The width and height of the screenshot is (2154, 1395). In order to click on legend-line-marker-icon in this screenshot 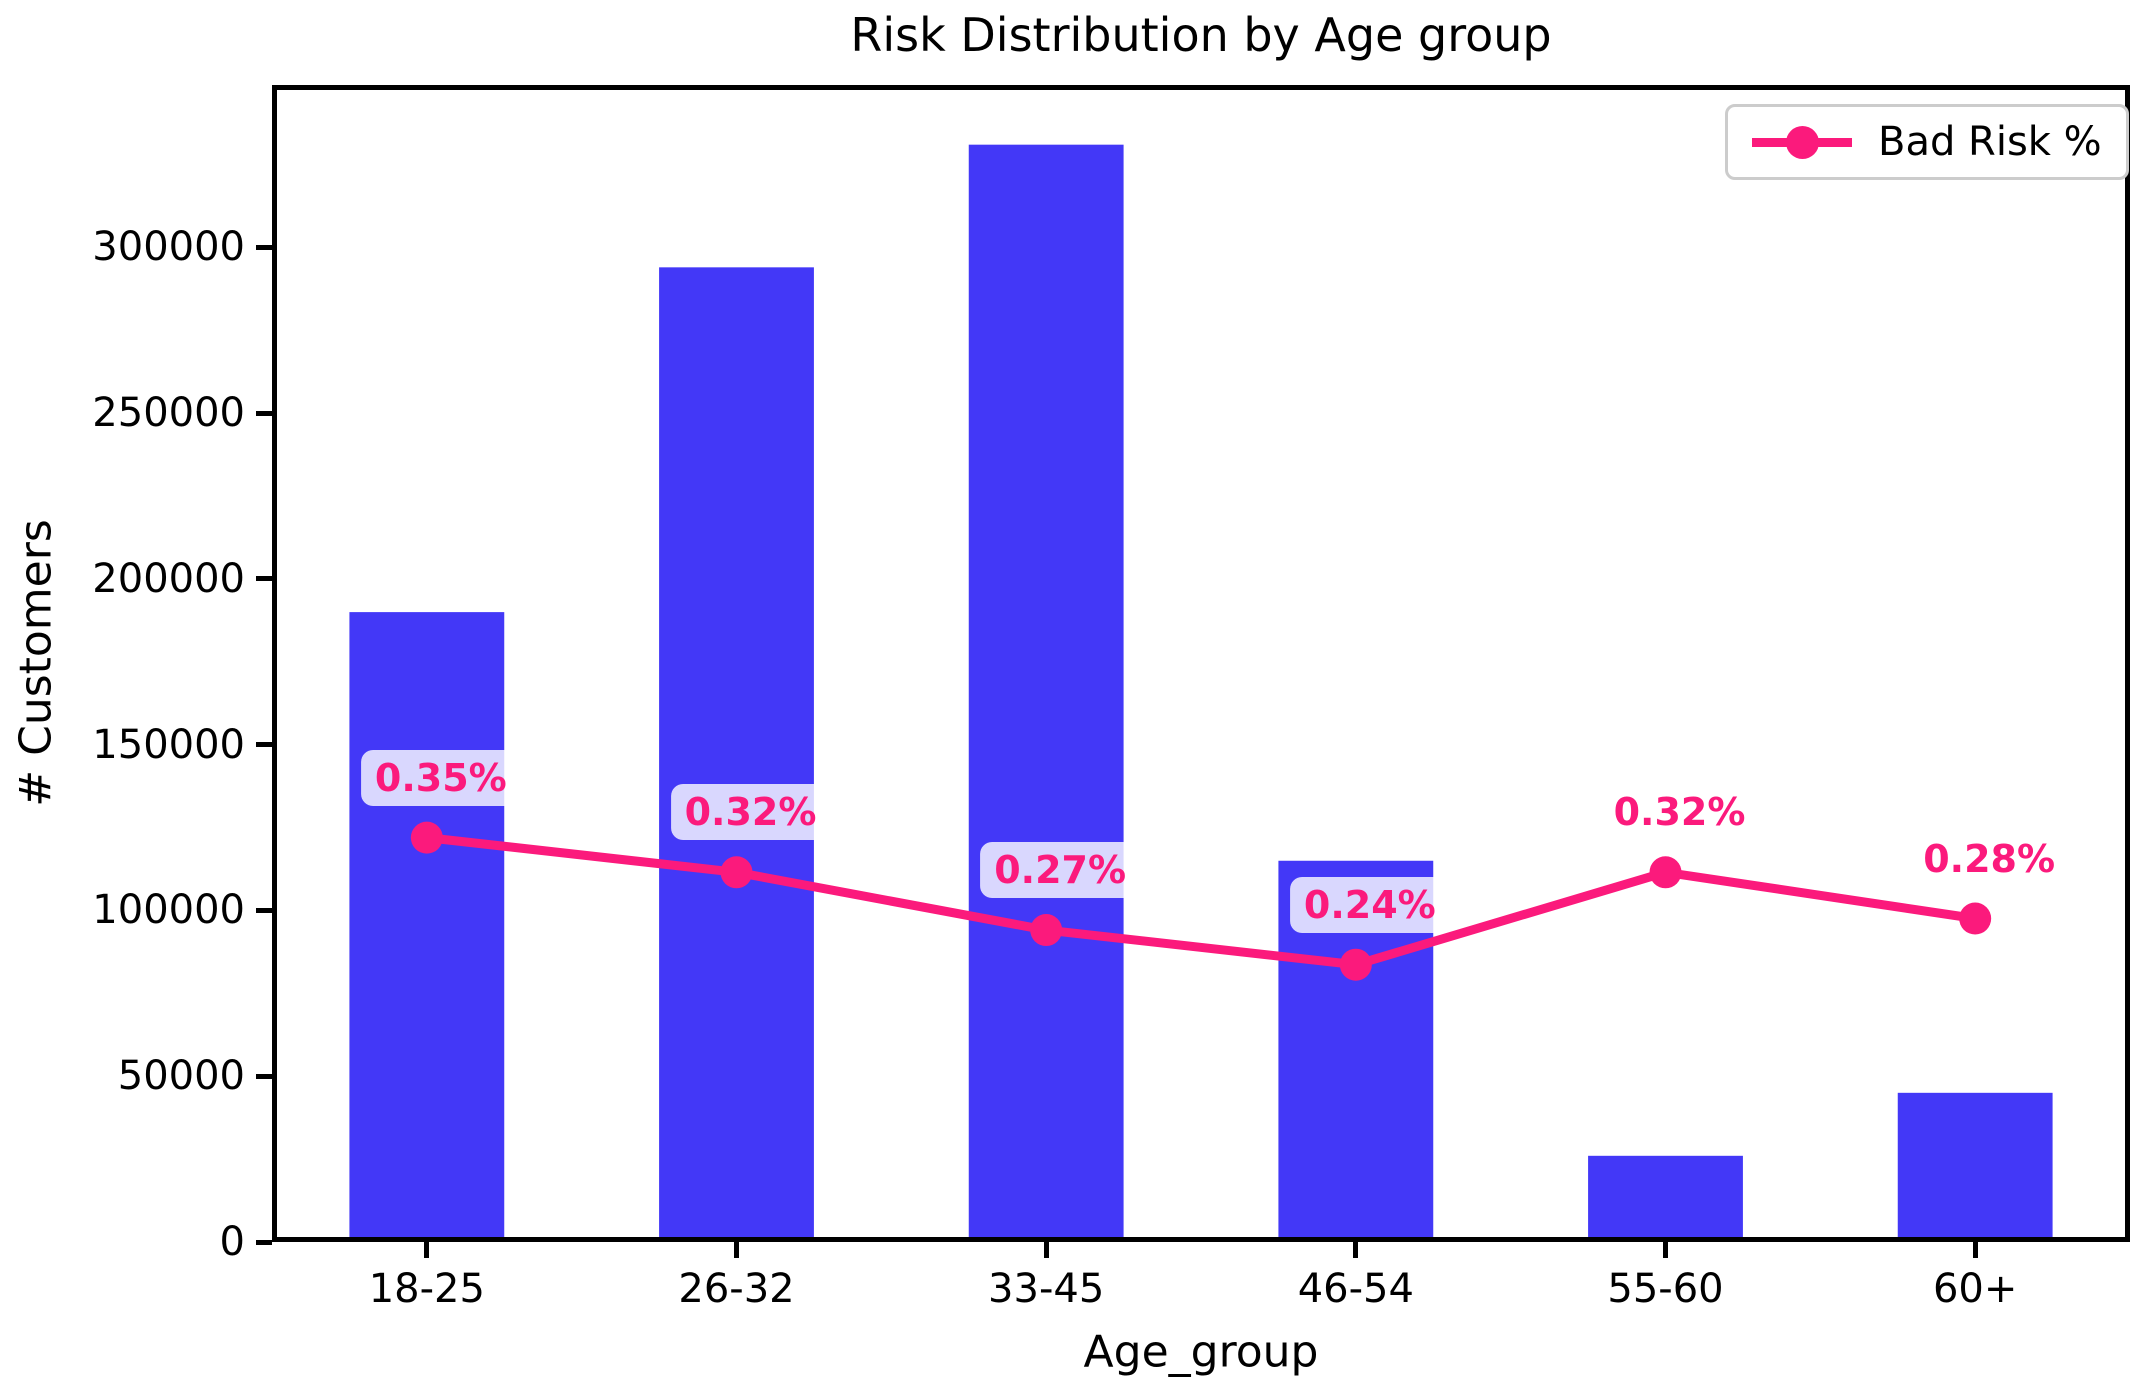, I will do `click(1802, 142)`.